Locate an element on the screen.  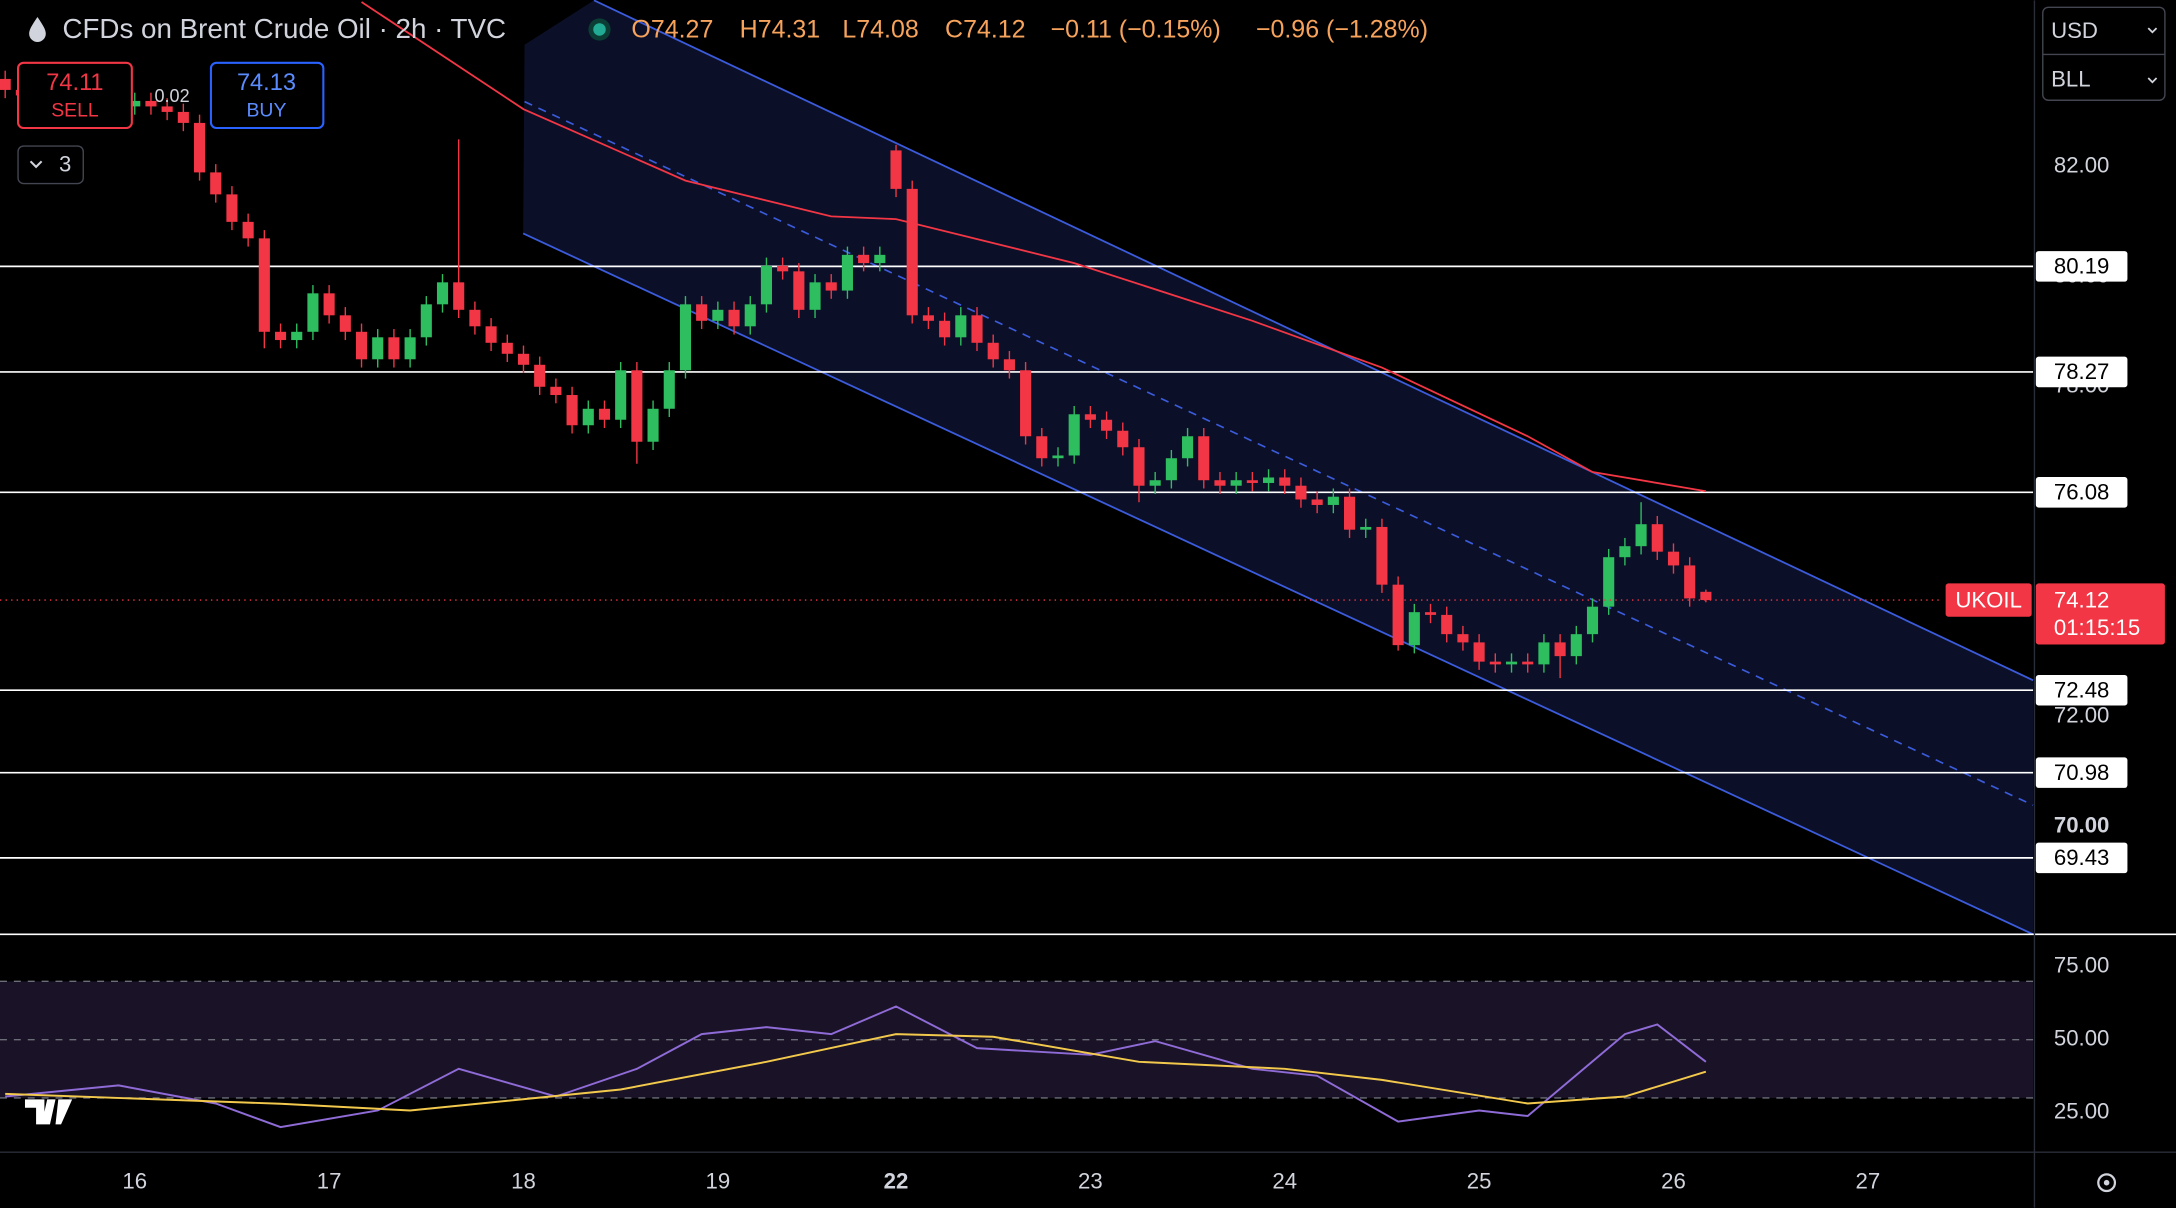
rsi-tick-label: 25.00 is located at coordinates (2082, 1110).